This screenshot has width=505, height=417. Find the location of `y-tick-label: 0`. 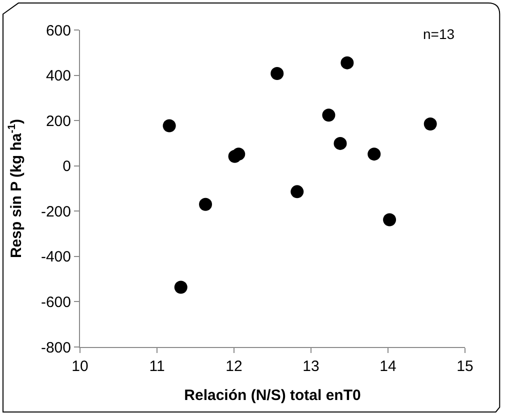

y-tick-label: 0 is located at coordinates (66, 167).